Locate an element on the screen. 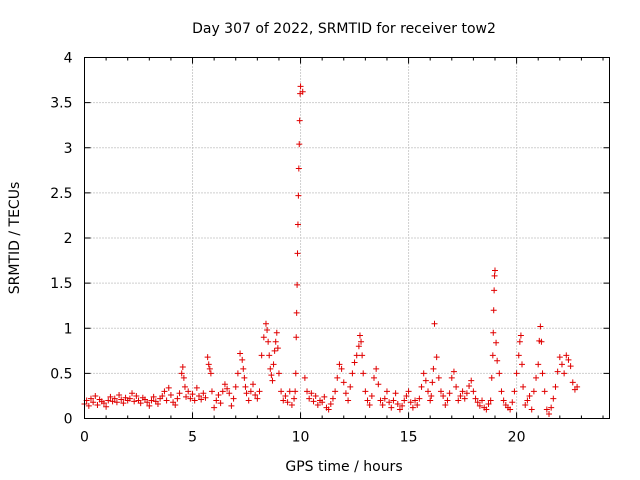  y-tick-label: 4 is located at coordinates (68, 59).